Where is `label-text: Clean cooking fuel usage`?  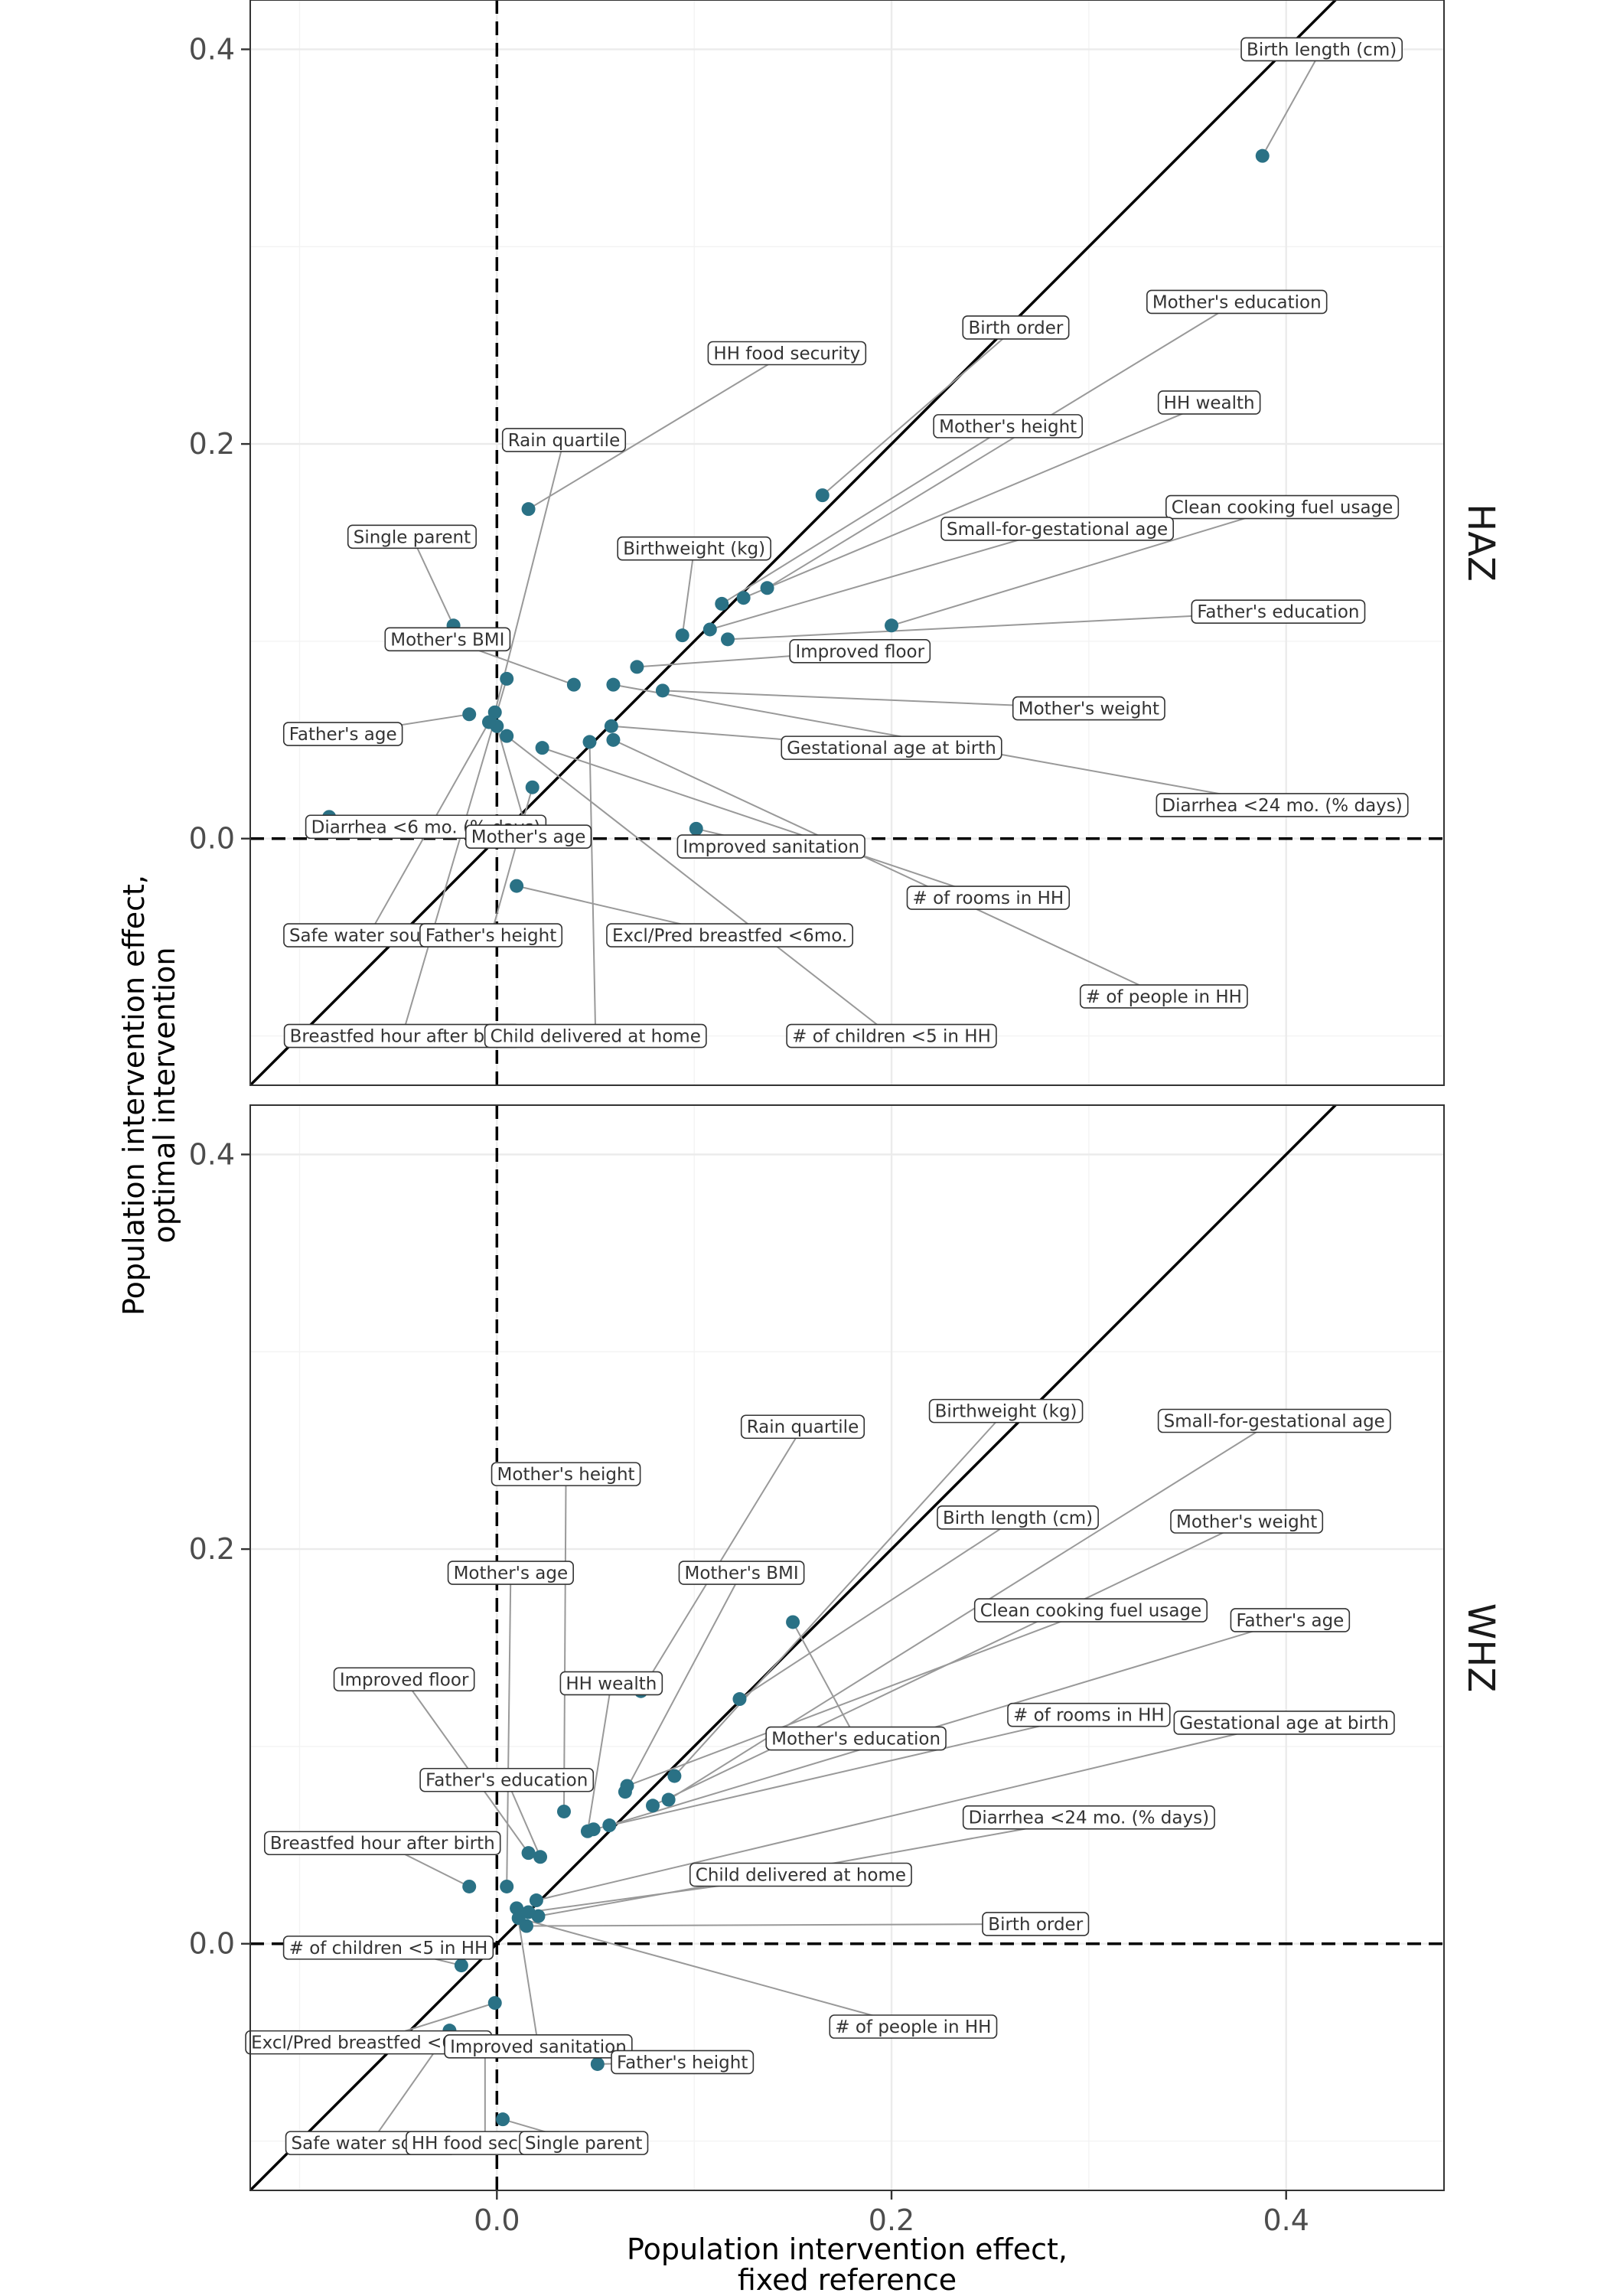 label-text: Clean cooking fuel usage is located at coordinates (1091, 1611).